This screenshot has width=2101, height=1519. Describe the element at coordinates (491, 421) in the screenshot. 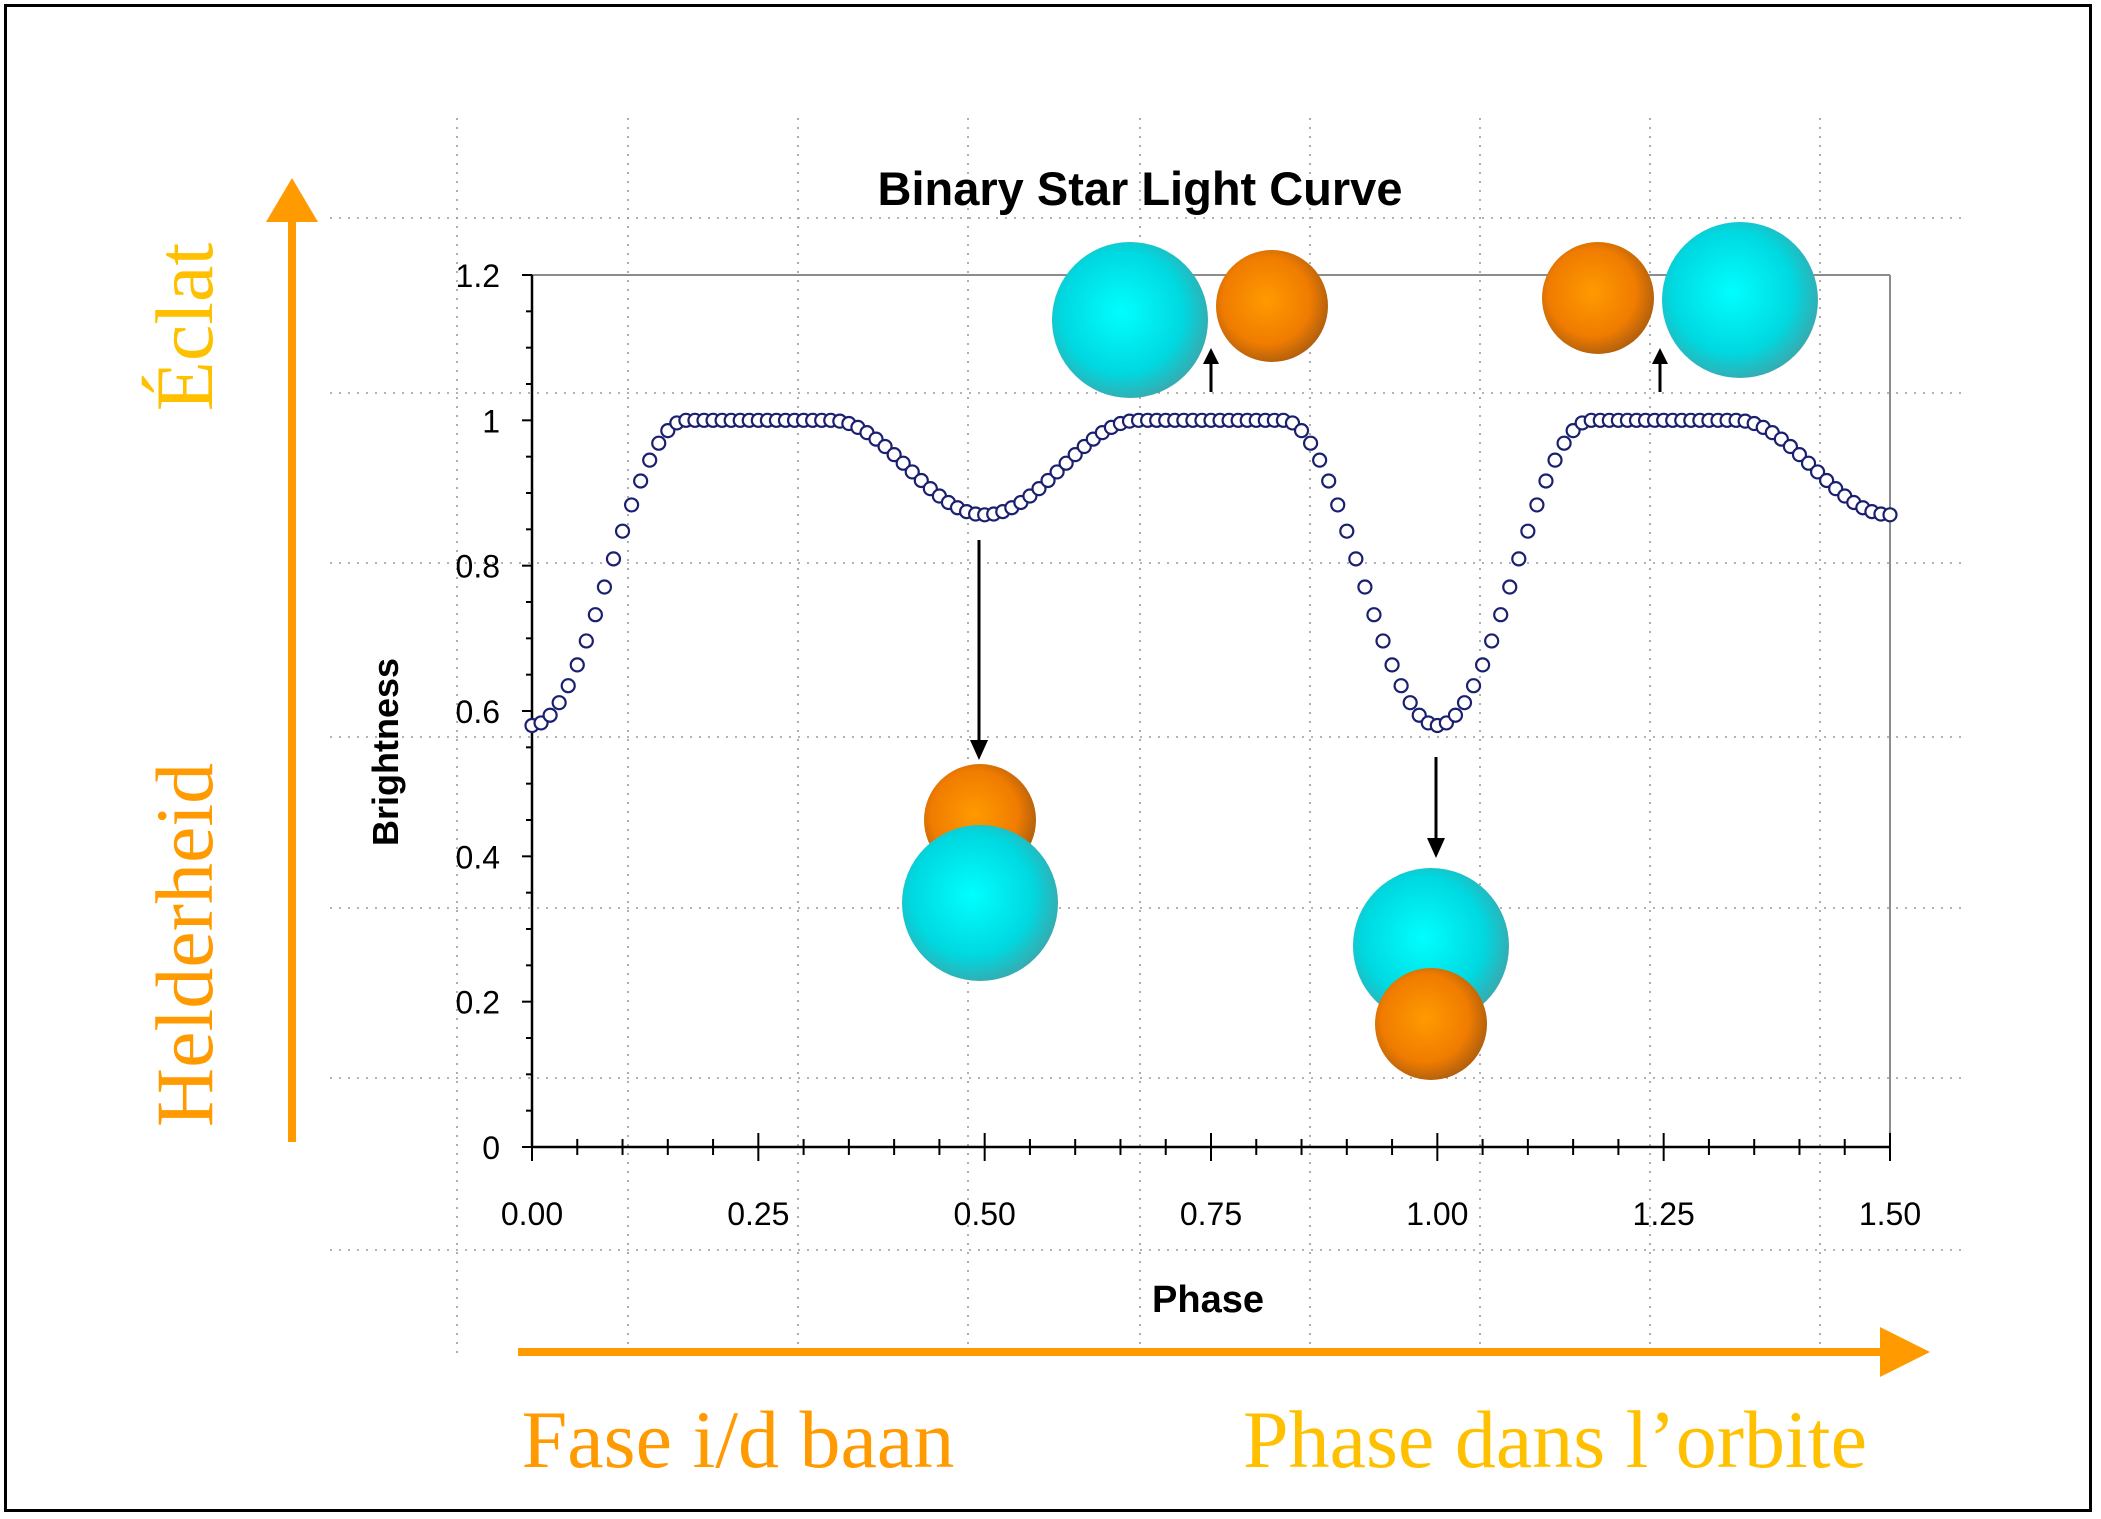

I see `y-tick-label: 1` at that location.